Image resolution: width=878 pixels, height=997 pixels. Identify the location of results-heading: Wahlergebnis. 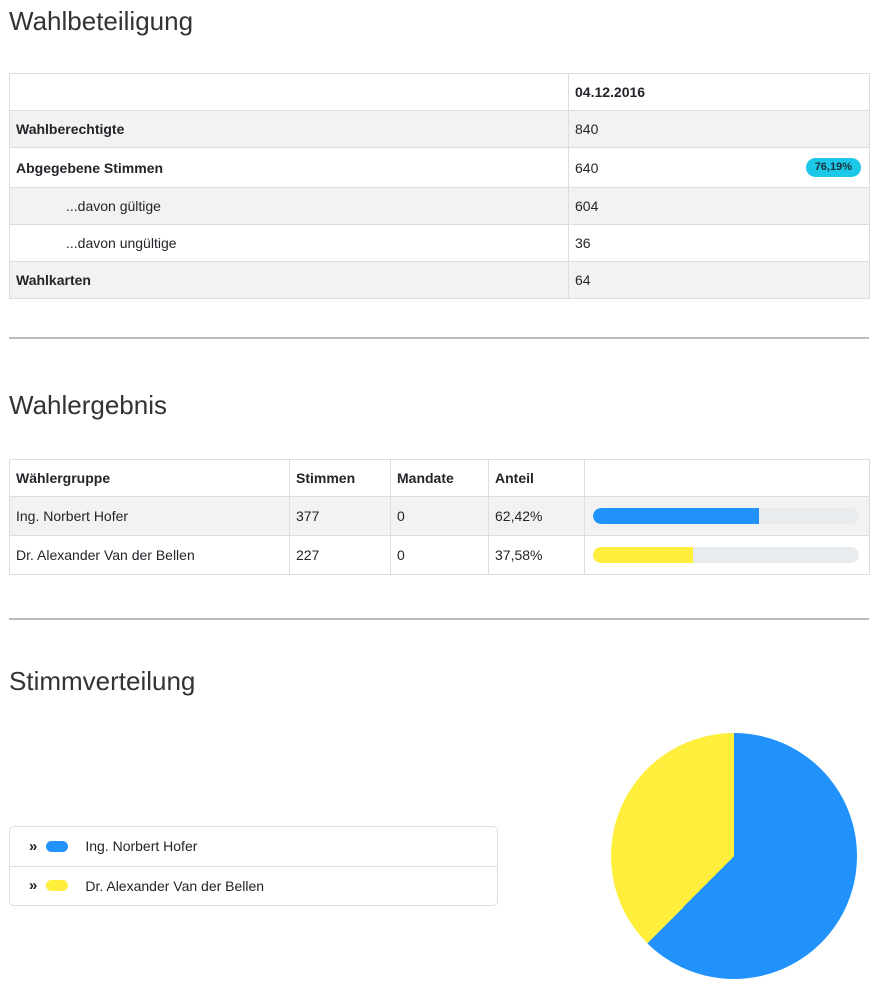
(88, 405).